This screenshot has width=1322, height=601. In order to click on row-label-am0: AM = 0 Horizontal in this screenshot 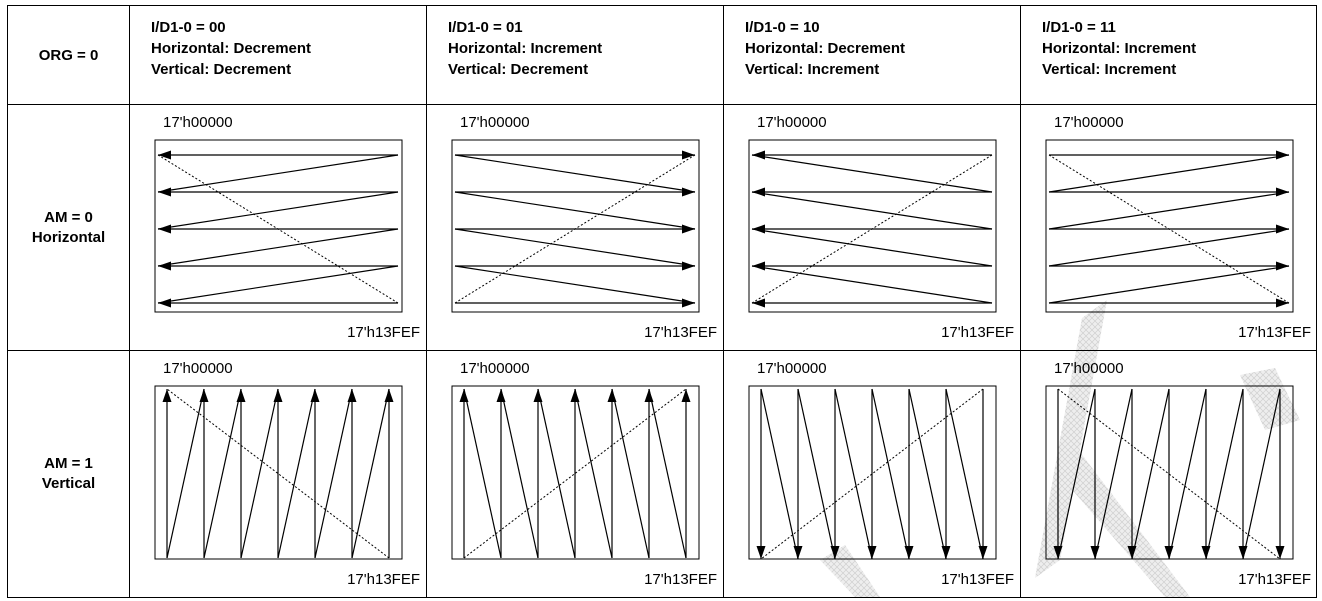, I will do `click(68, 227)`.